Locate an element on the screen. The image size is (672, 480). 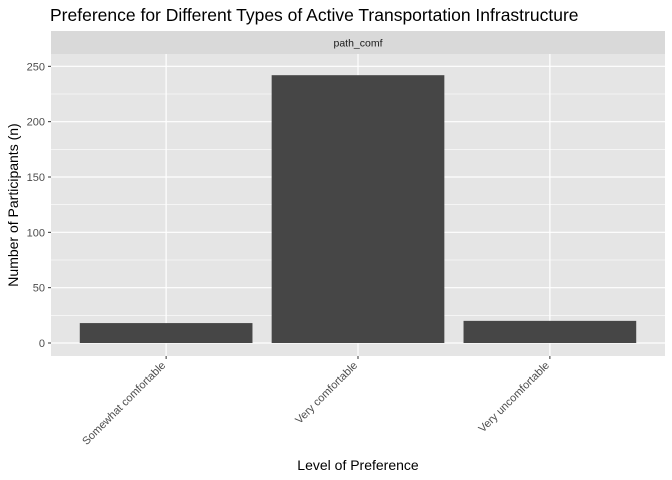
facet-strip-label: path_comf is located at coordinates (357, 44).